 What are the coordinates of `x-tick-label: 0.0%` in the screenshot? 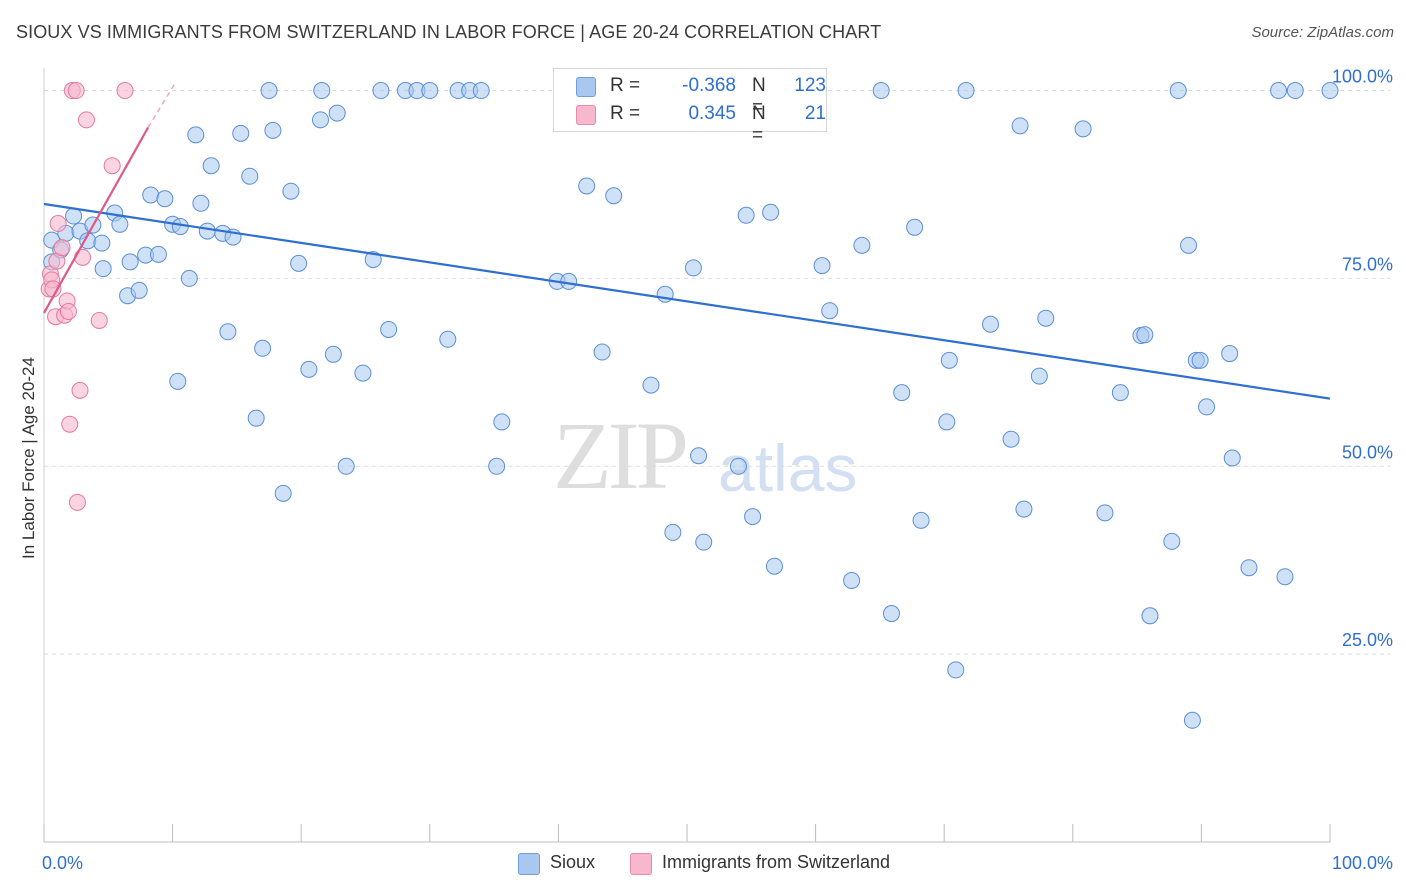 It's located at (62, 863).